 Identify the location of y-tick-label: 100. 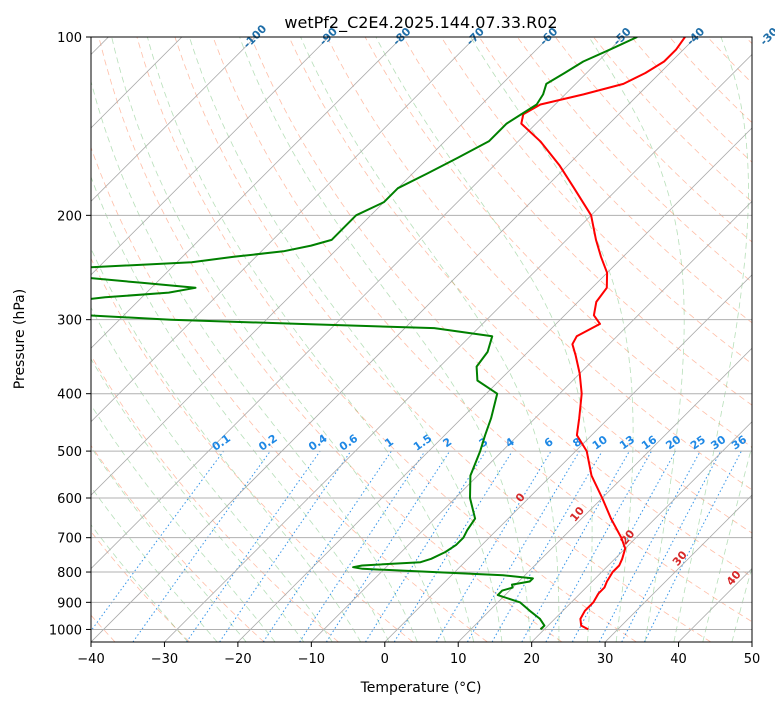
(69, 38).